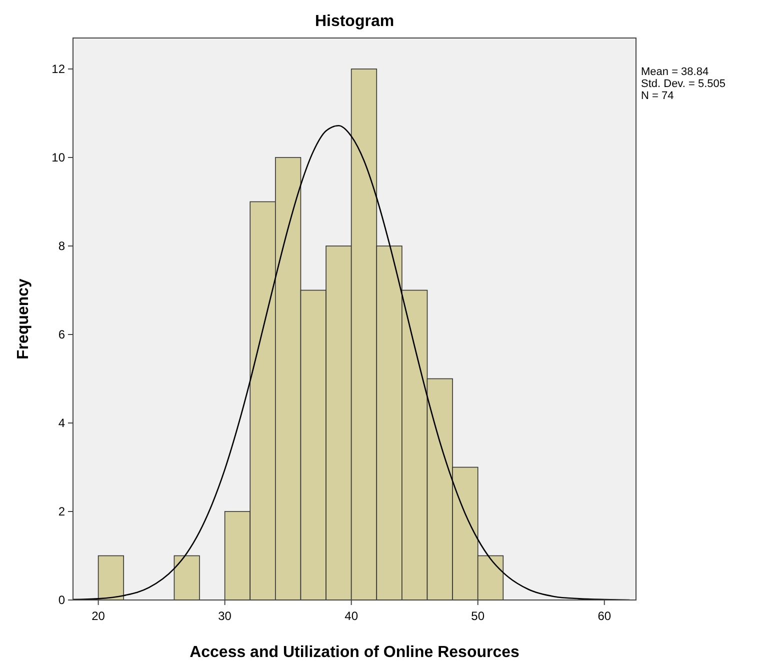 This screenshot has width=763, height=664. What do you see at coordinates (683, 84) in the screenshot?
I see `text: Std. Dev. = 5.505` at bounding box center [683, 84].